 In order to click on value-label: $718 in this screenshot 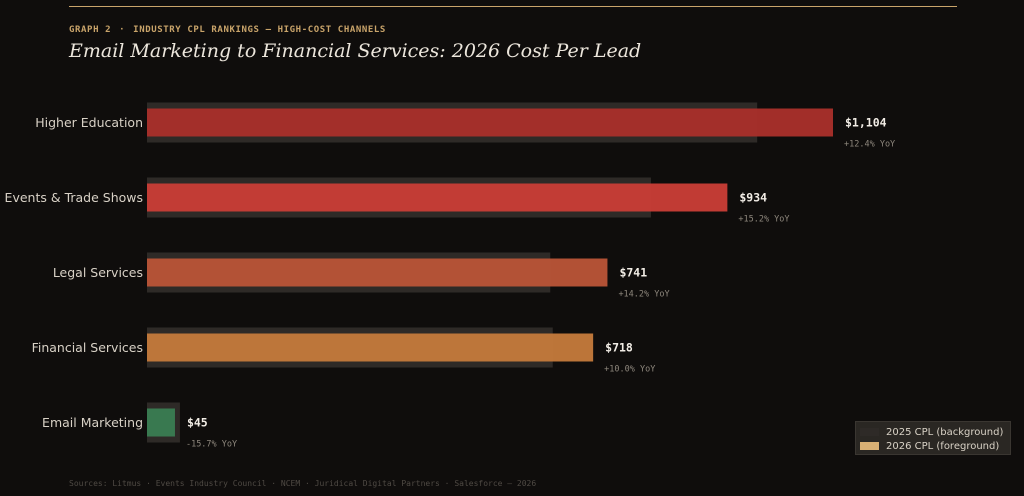, I will do `click(619, 348)`.